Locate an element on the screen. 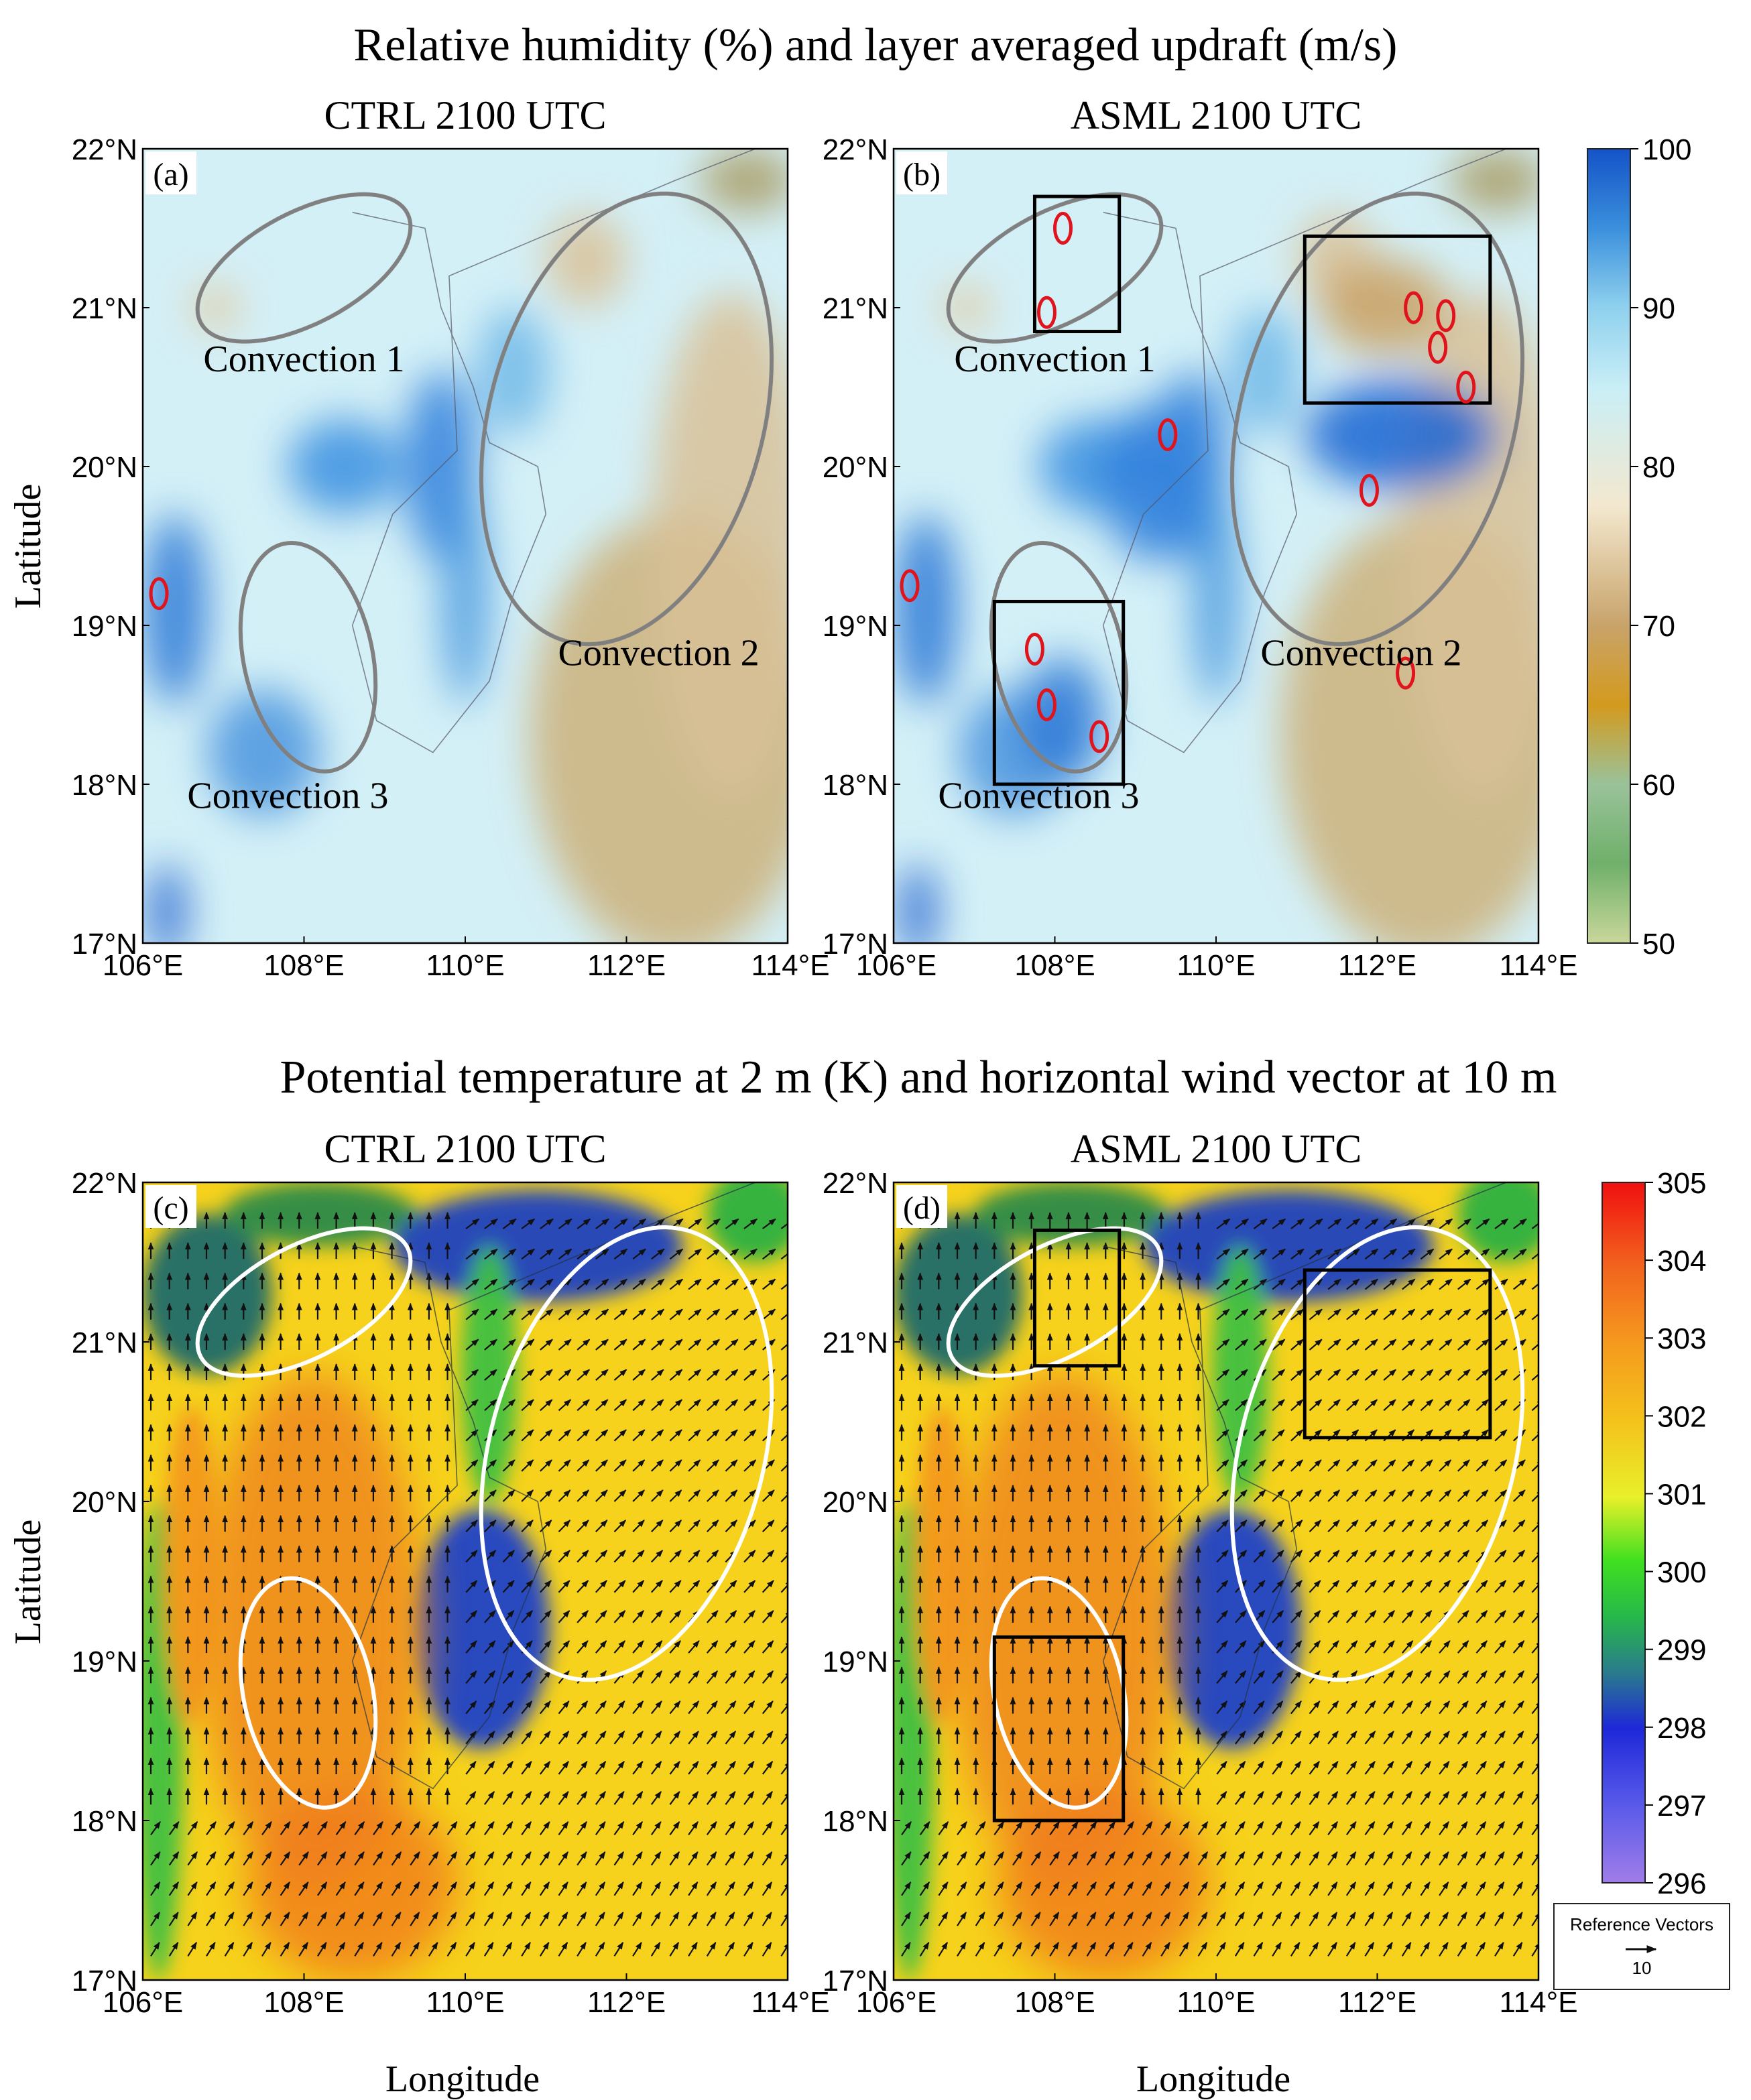 The height and width of the screenshot is (2100, 1751). colorbar-tick-label: 304 is located at coordinates (1682, 1261).